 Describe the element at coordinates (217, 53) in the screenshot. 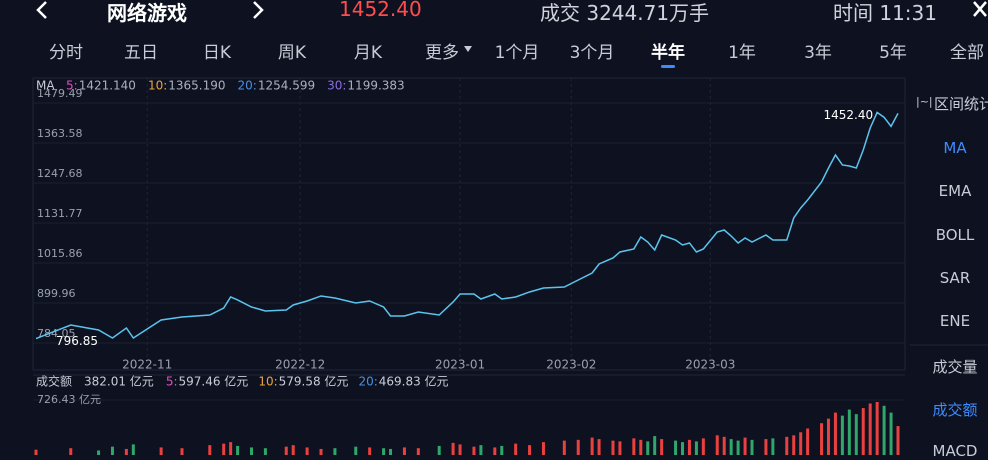

I see `tab: 日K` at that location.